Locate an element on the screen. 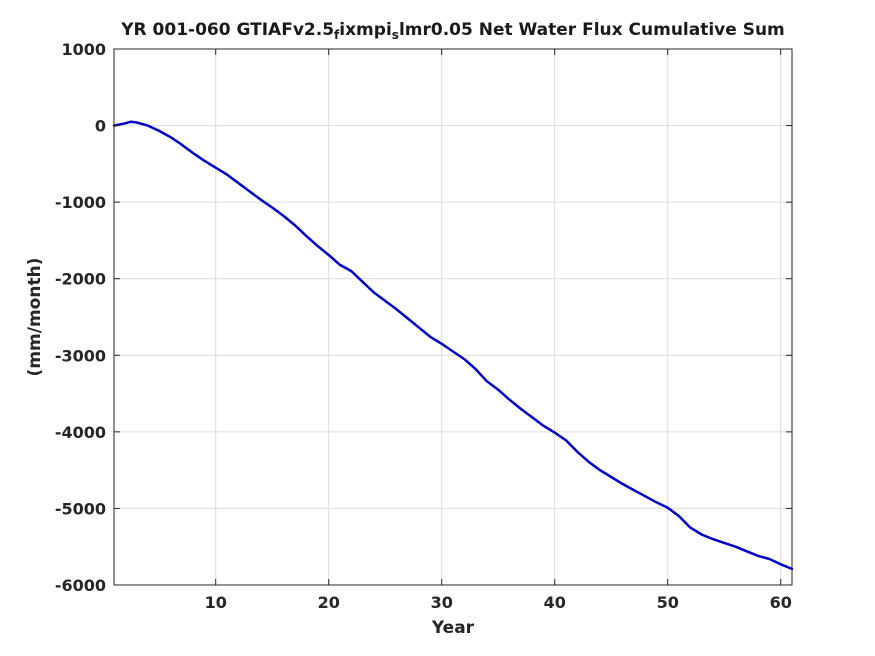  y-axis-label: (mm/month) is located at coordinates (35, 317).